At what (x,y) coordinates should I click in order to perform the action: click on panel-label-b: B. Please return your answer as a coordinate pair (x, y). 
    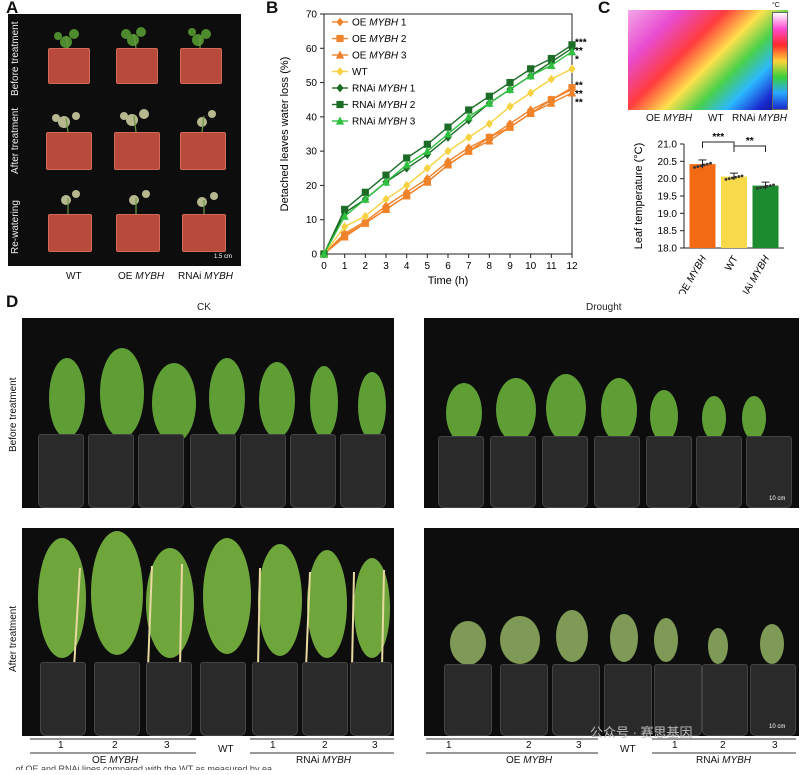
    Looking at the image, I should click on (272, 8).